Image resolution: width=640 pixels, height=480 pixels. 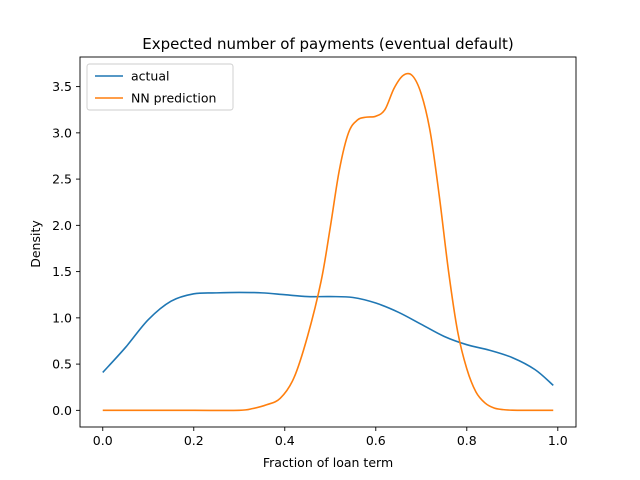 I want to click on x-tick-label: 0.0, so click(x=103, y=440).